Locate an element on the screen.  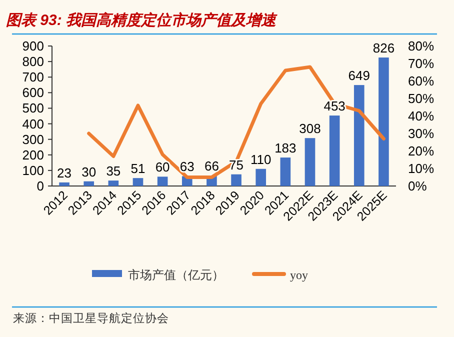
data-label: 308 is located at coordinates (310, 128).